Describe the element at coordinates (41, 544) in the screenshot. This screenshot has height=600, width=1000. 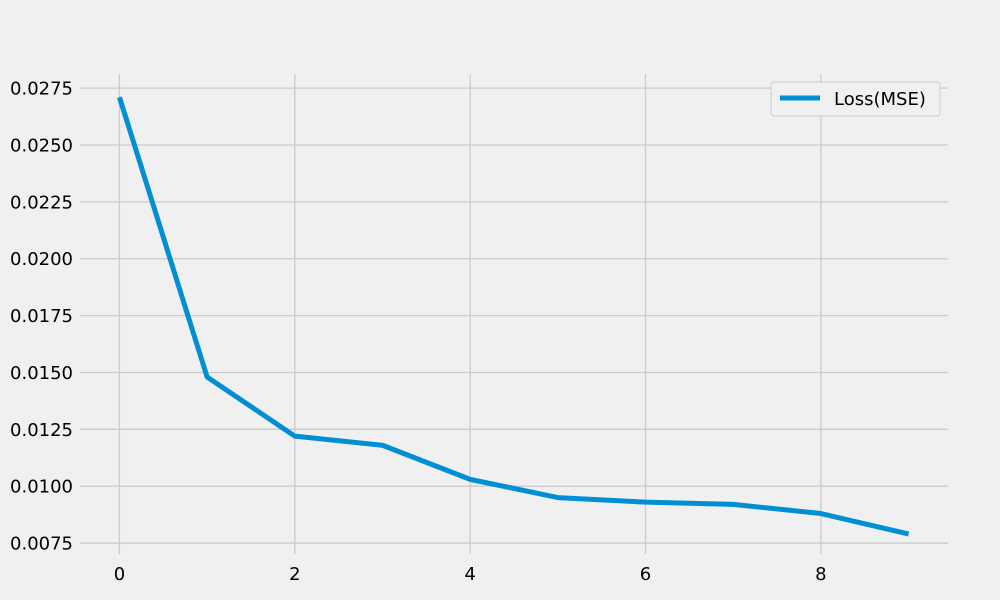
I see `y-tick-label: 0.0075` at that location.